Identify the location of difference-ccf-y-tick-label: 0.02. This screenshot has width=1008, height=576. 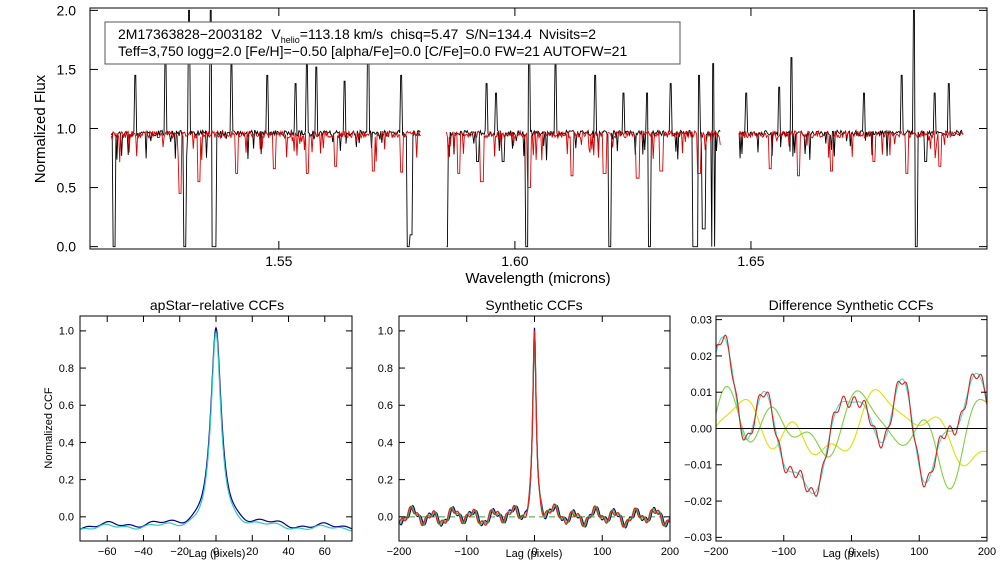
(701, 357).